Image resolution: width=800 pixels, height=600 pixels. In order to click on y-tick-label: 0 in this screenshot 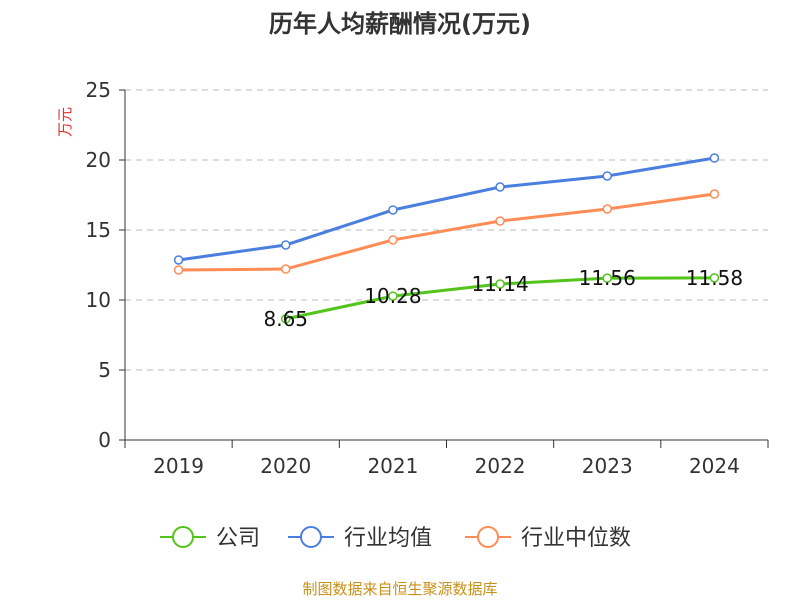, I will do `click(104, 440)`.